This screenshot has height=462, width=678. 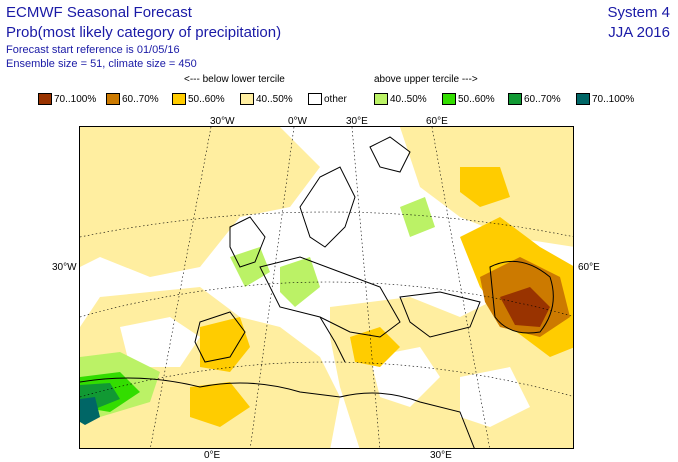 I want to click on longitude-label: 0°W, so click(x=297, y=121).